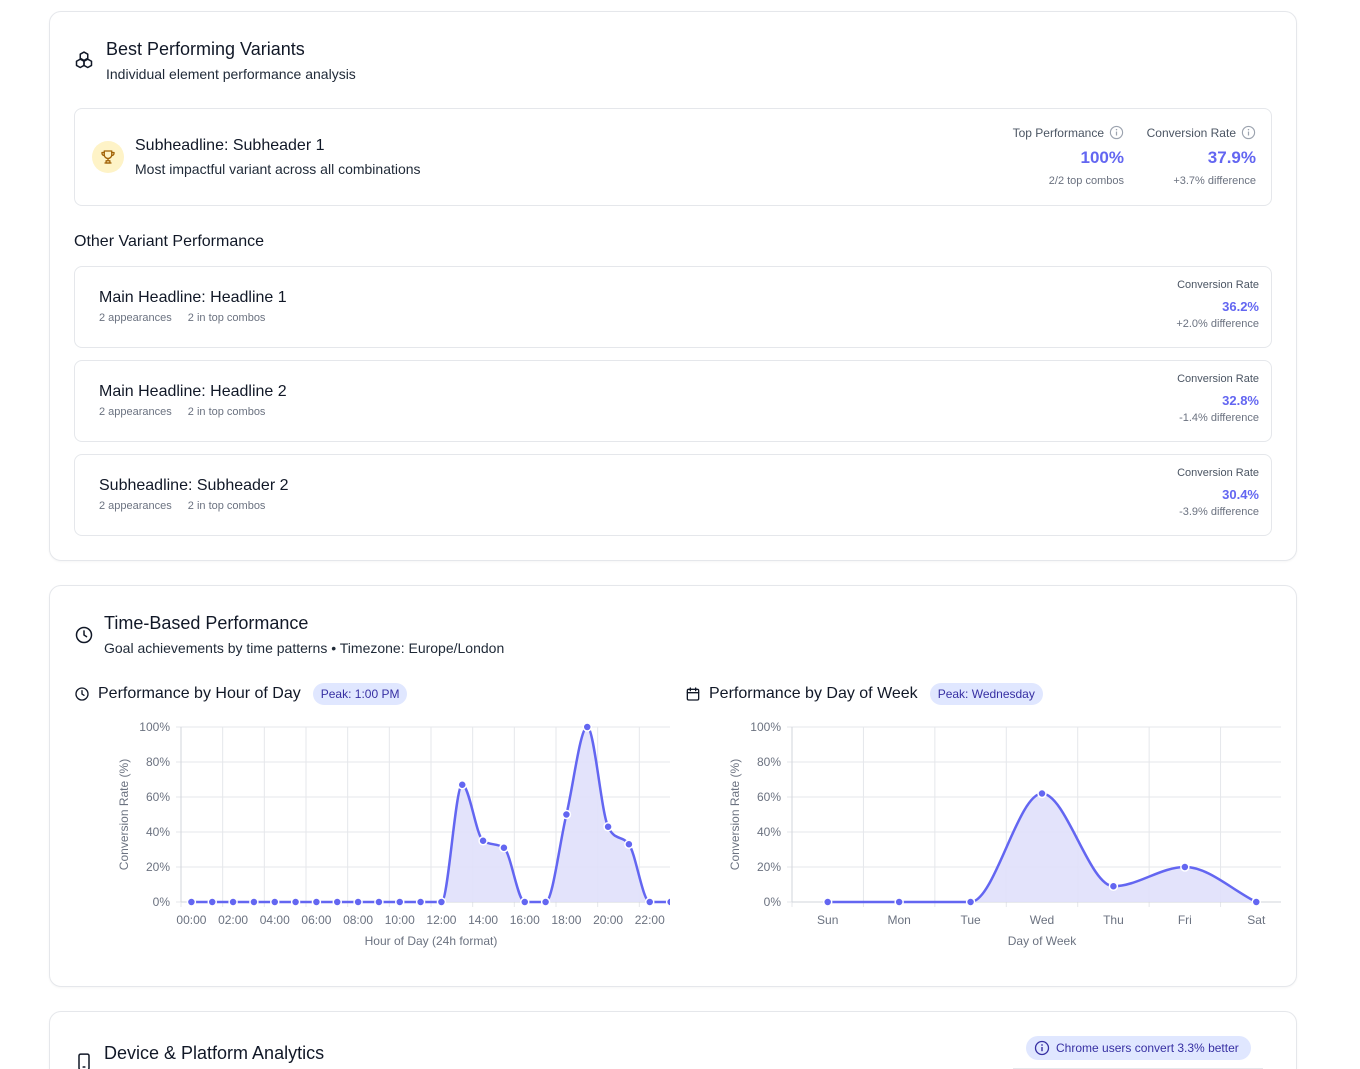  Describe the element at coordinates (400, 920) in the screenshot. I see `x-tick-label: 10:00` at that location.